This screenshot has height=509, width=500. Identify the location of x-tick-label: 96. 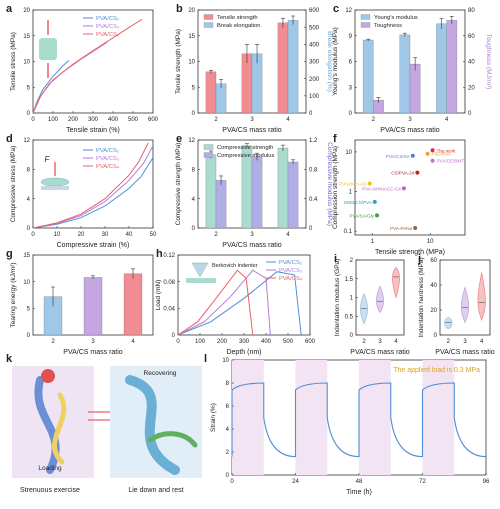
(486, 482).